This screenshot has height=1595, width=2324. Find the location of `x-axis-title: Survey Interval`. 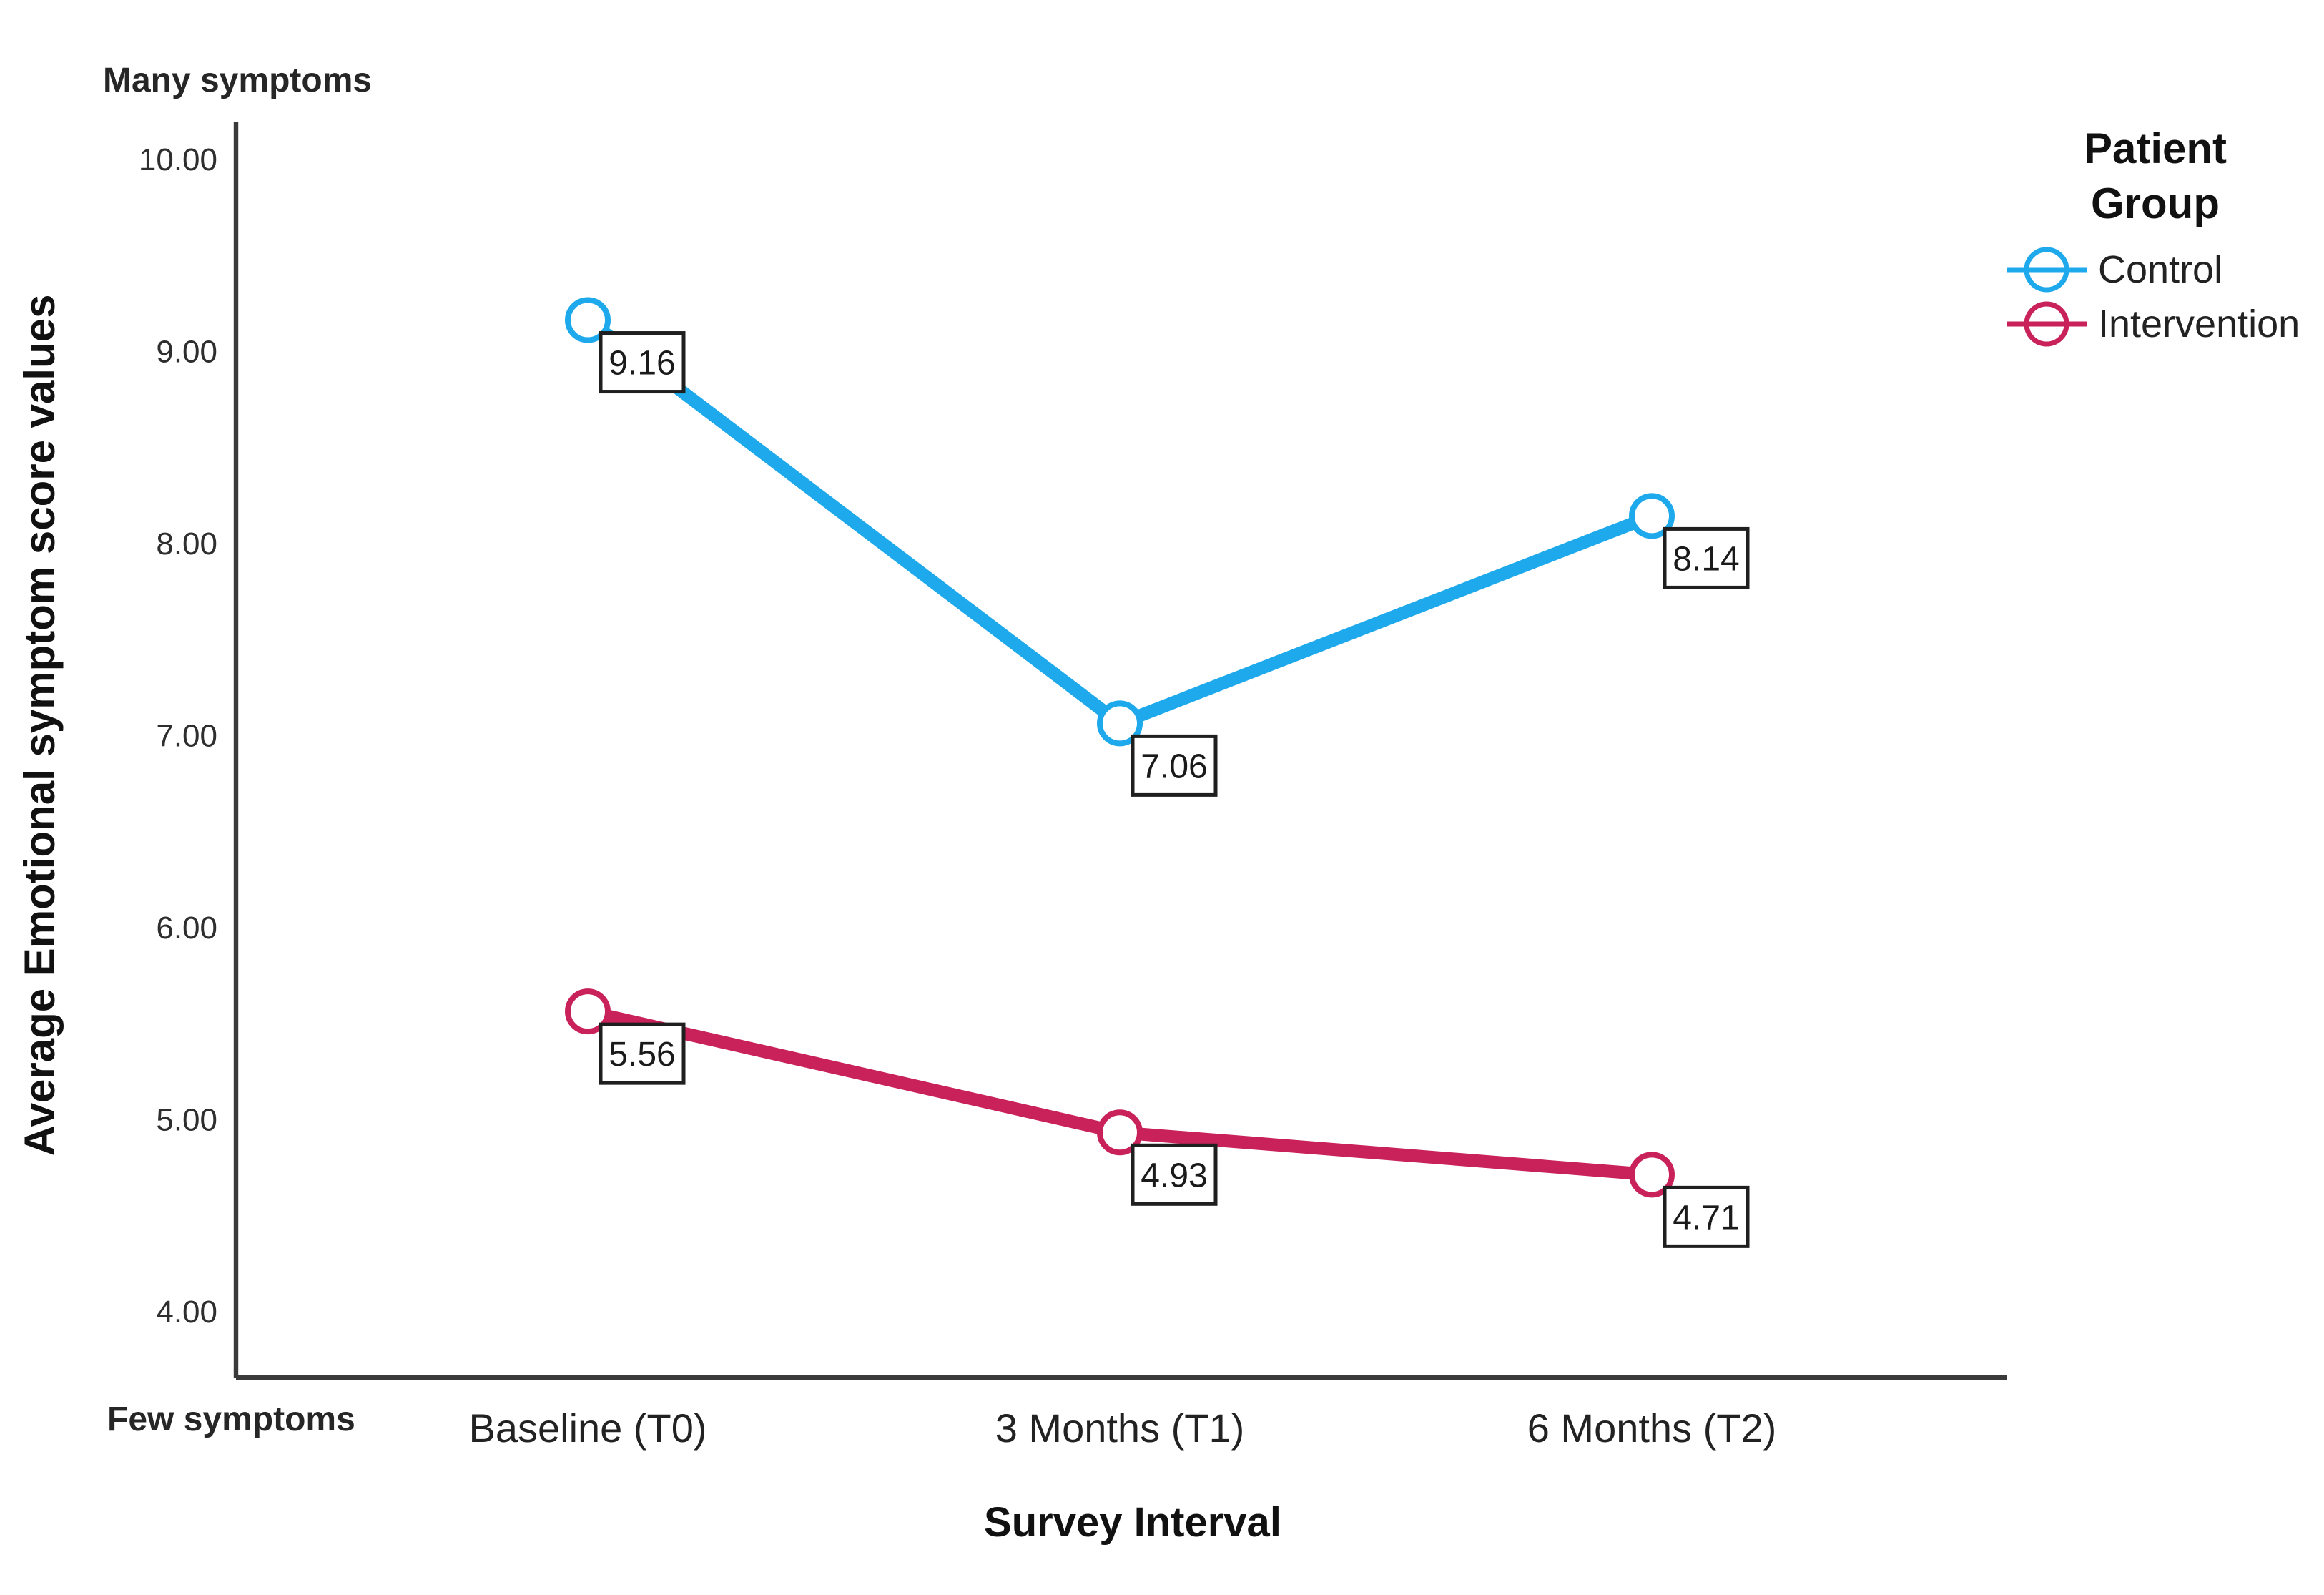

x-axis-title: Survey Interval is located at coordinates (1132, 1522).